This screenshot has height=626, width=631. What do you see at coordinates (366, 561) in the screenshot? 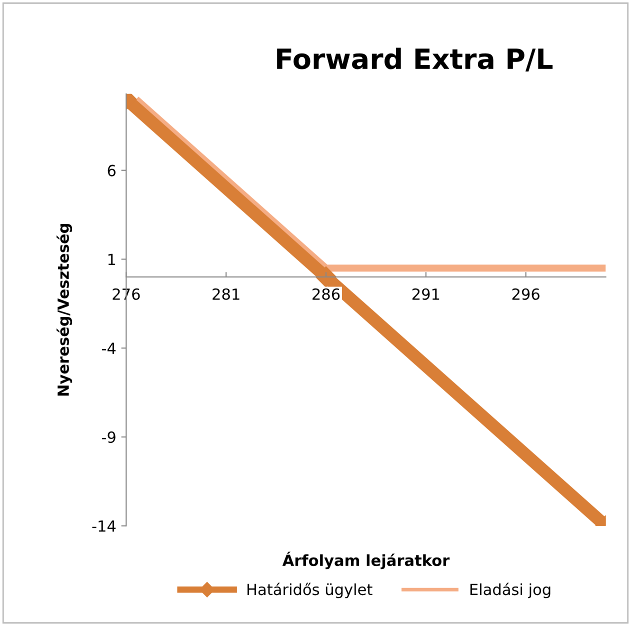
I see `x-axis-title: Árfolyam lejáratkor` at bounding box center [366, 561].